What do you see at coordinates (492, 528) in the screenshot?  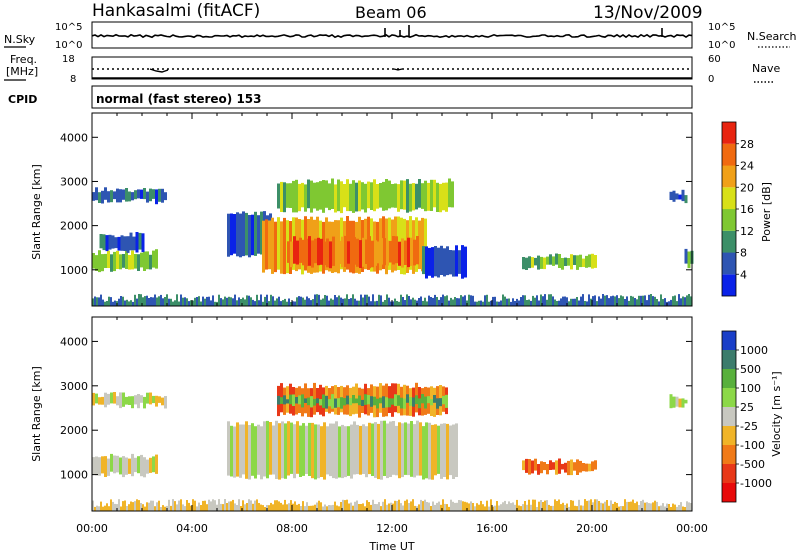 I see `x-tick-label: 16:00` at bounding box center [492, 528].